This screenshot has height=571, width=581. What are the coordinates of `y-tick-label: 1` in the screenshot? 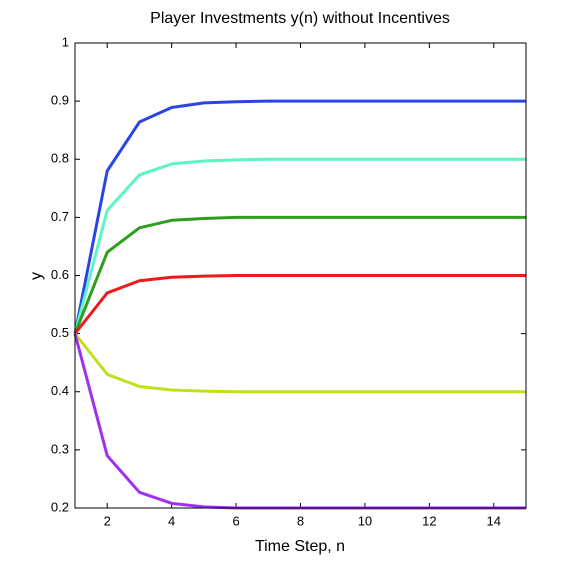 It's located at (65, 41).